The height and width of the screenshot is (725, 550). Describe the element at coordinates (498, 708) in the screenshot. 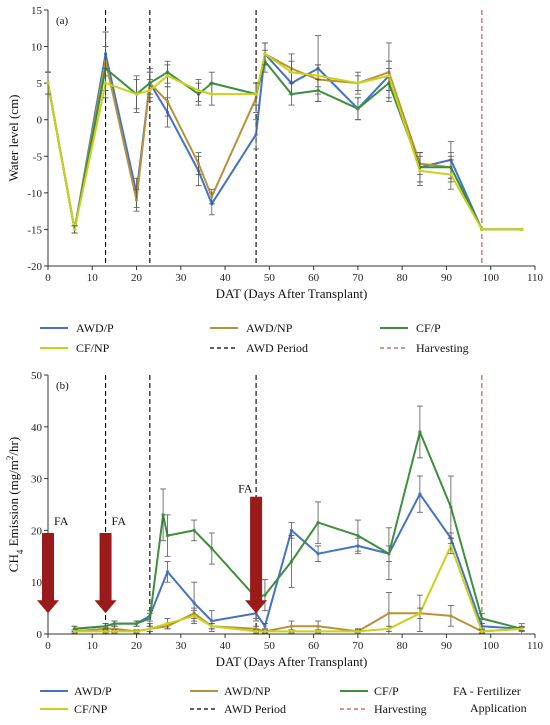

I see `fa-note-line2: Application` at that location.